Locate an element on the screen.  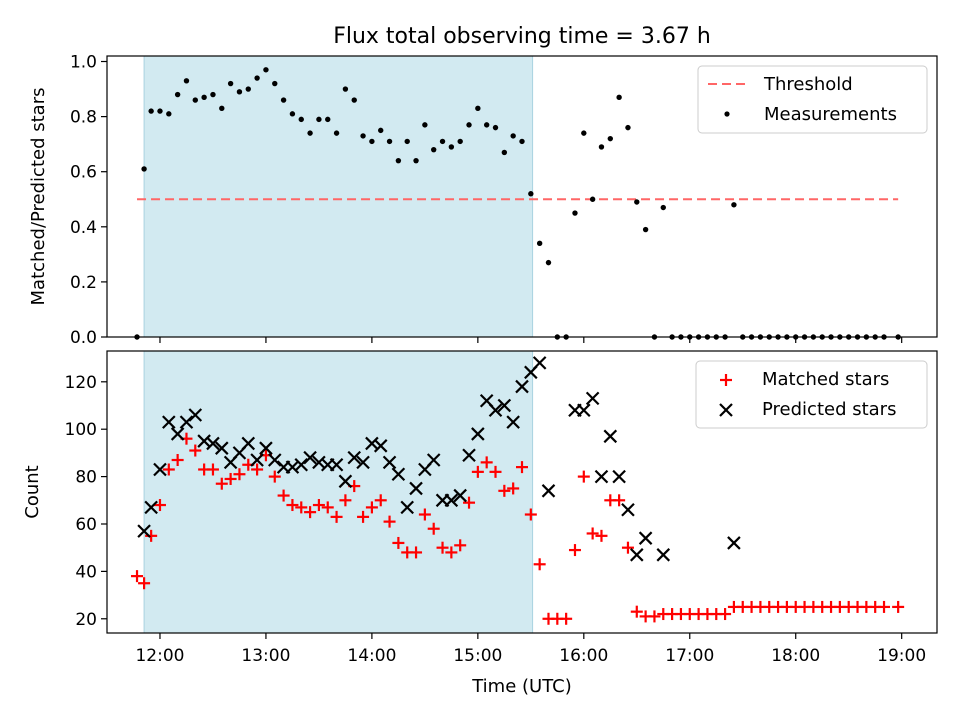
count-x-tick-label: 14:00 is located at coordinates (371, 656).